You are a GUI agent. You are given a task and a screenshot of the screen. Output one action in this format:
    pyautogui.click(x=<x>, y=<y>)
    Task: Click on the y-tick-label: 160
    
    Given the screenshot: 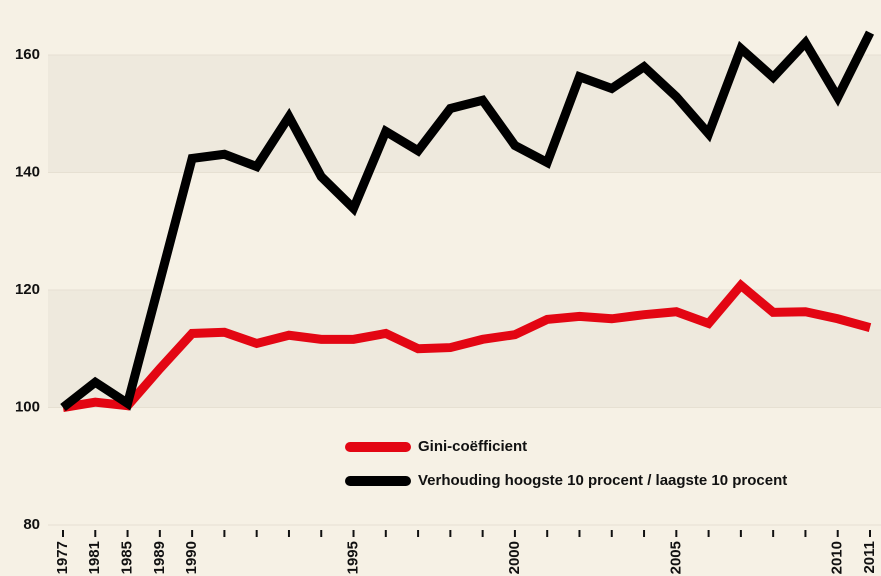 What is the action you would take?
    pyautogui.click(x=27, y=54)
    